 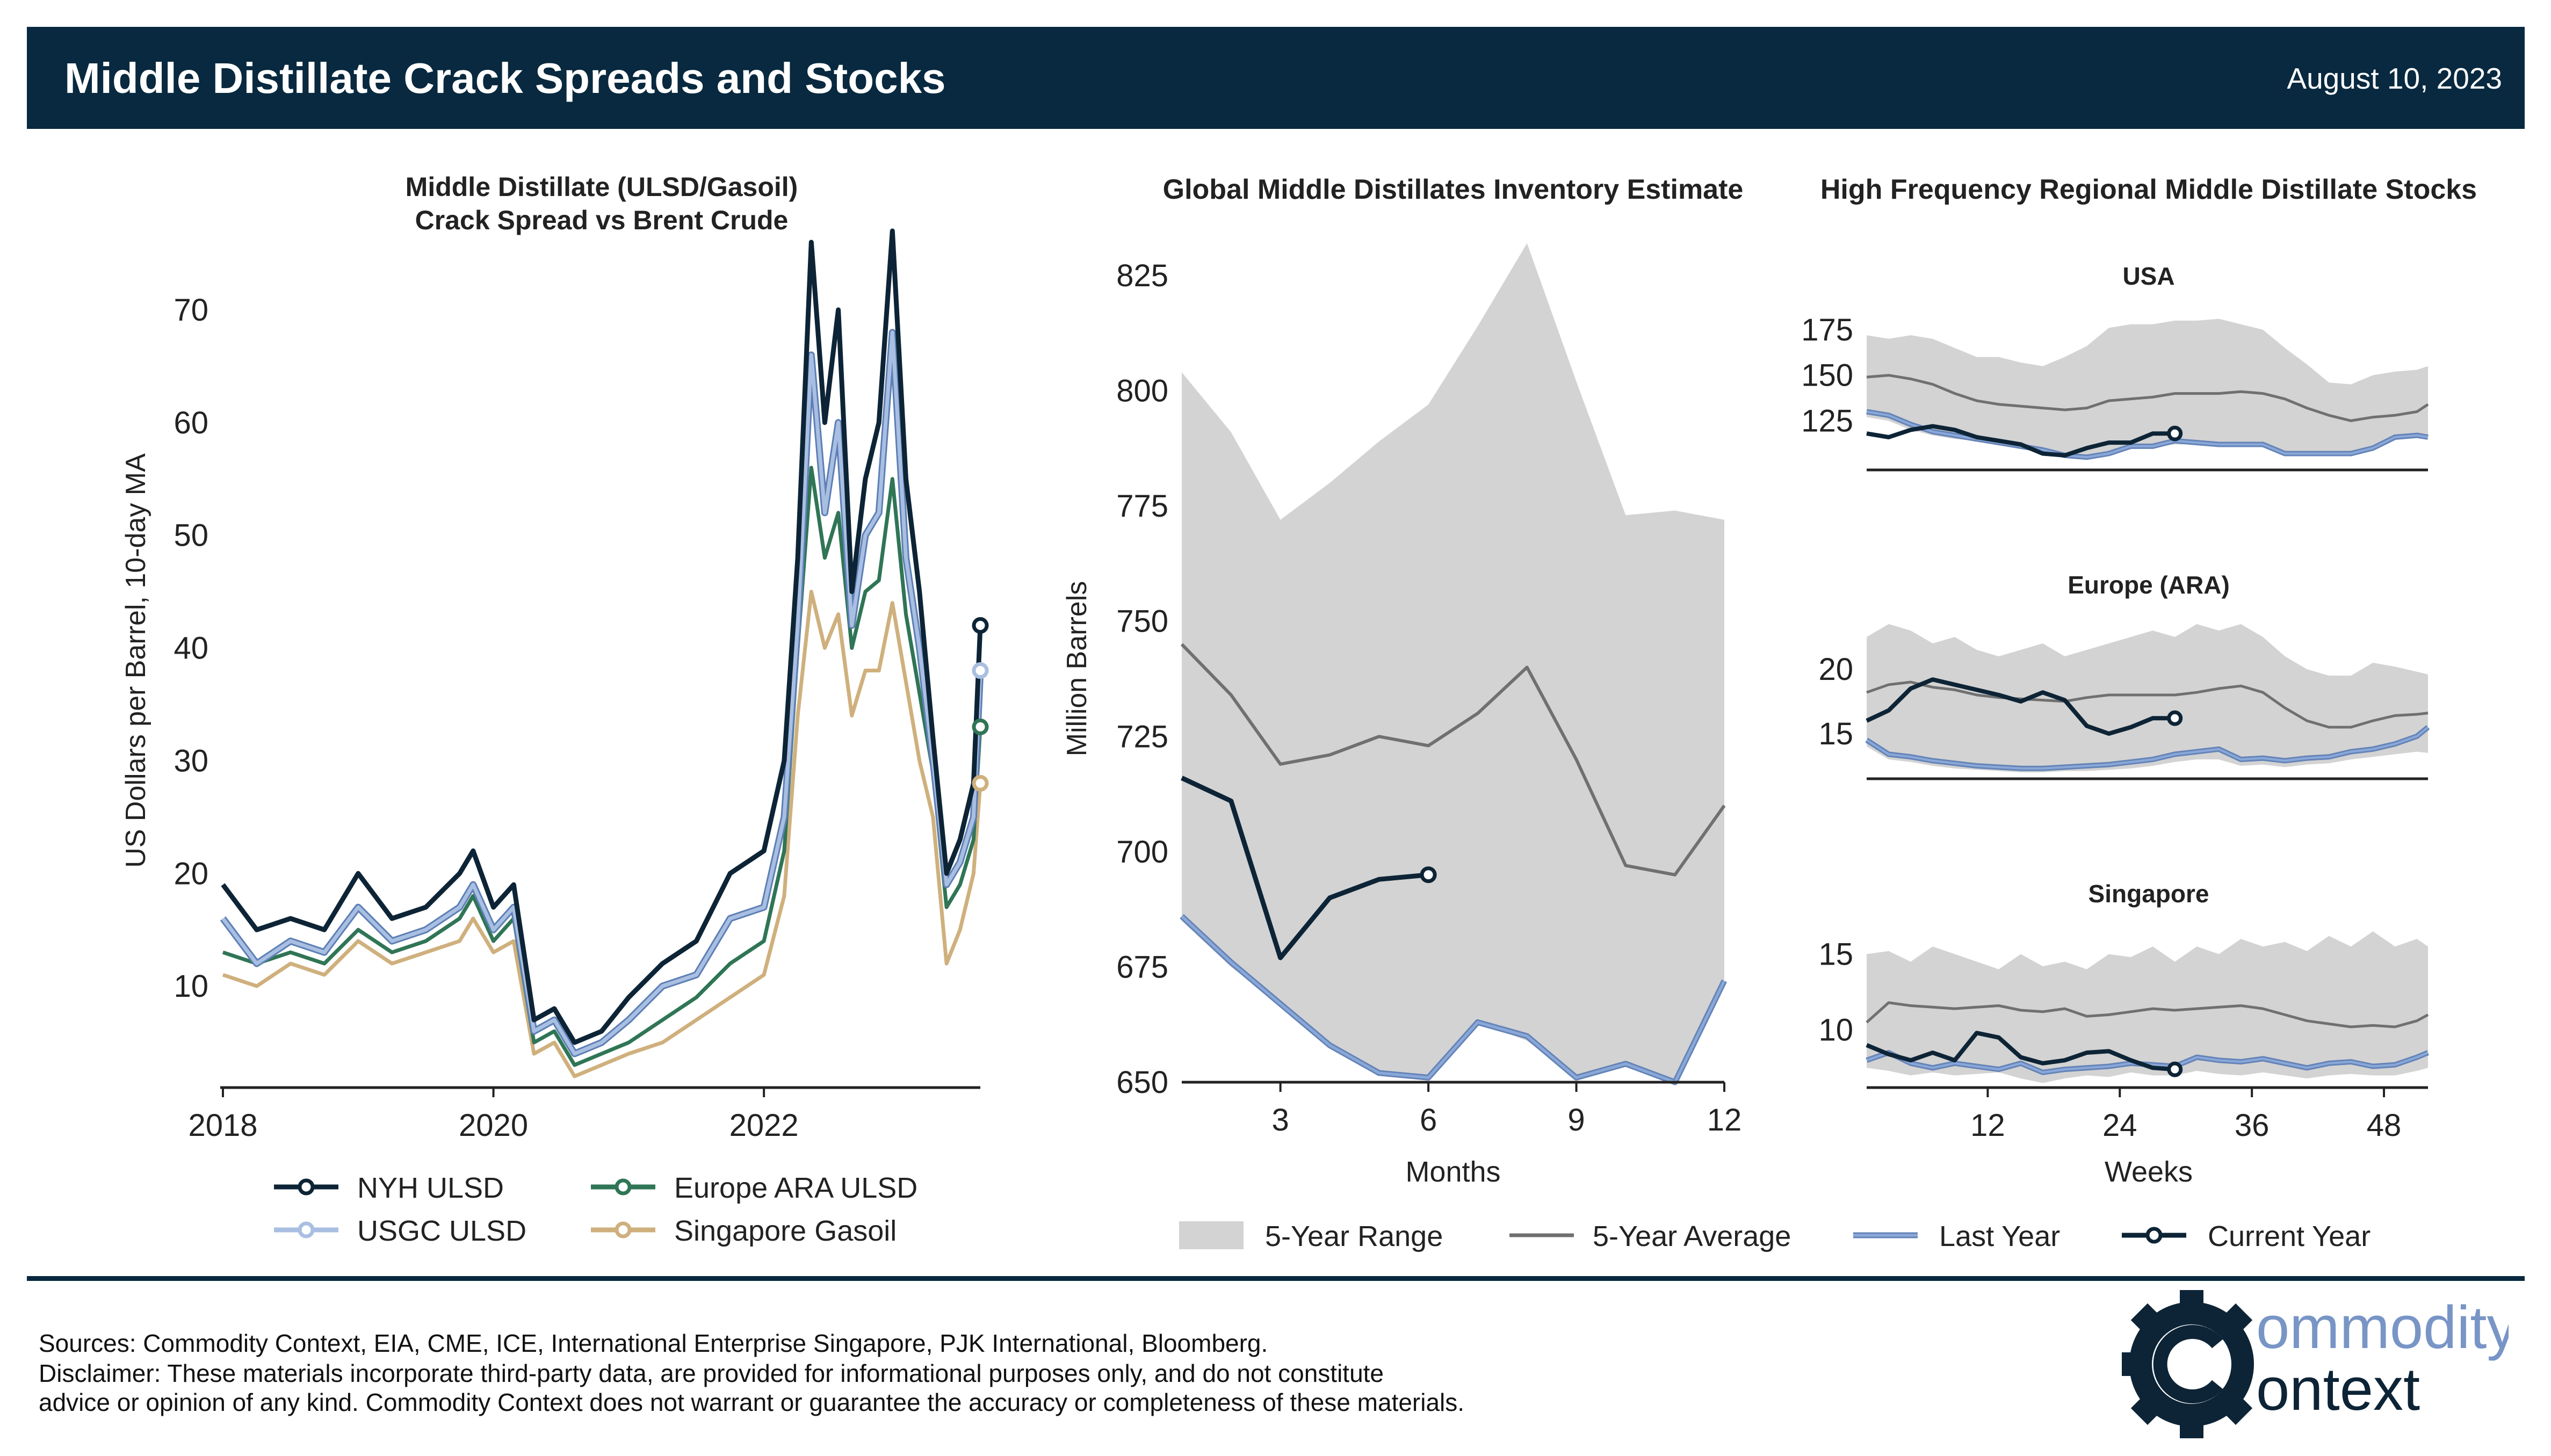 I want to click on crack-y-tick-label: 70, so click(x=191, y=310).